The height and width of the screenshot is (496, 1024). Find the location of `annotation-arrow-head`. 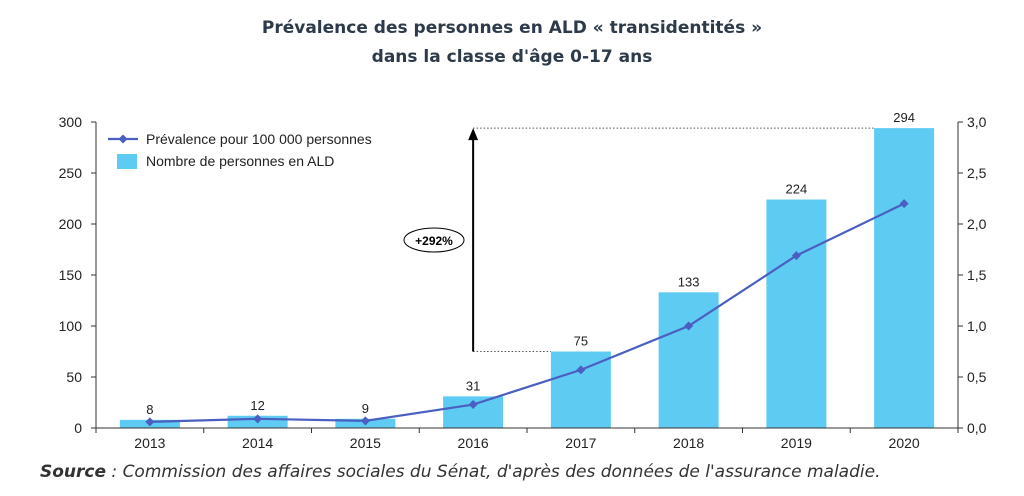

annotation-arrow-head is located at coordinates (473, 134).